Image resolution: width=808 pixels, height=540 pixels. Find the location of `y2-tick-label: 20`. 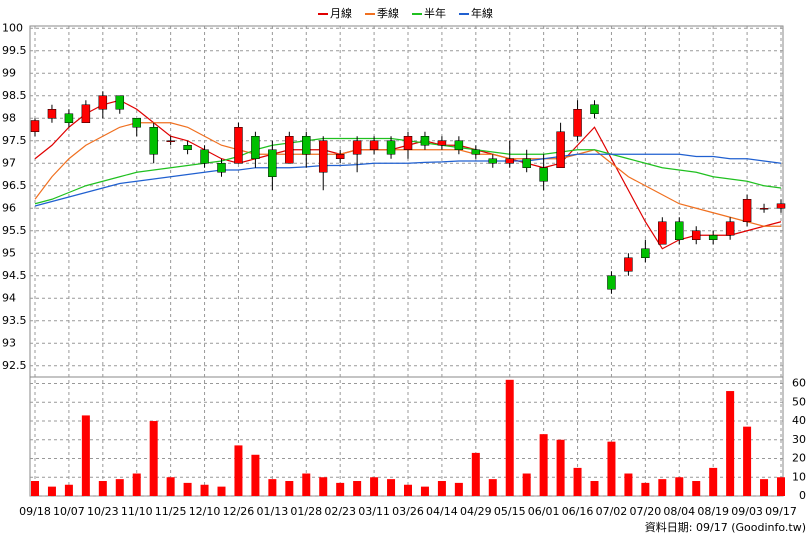

y2-tick-label: 20 is located at coordinates (799, 458).